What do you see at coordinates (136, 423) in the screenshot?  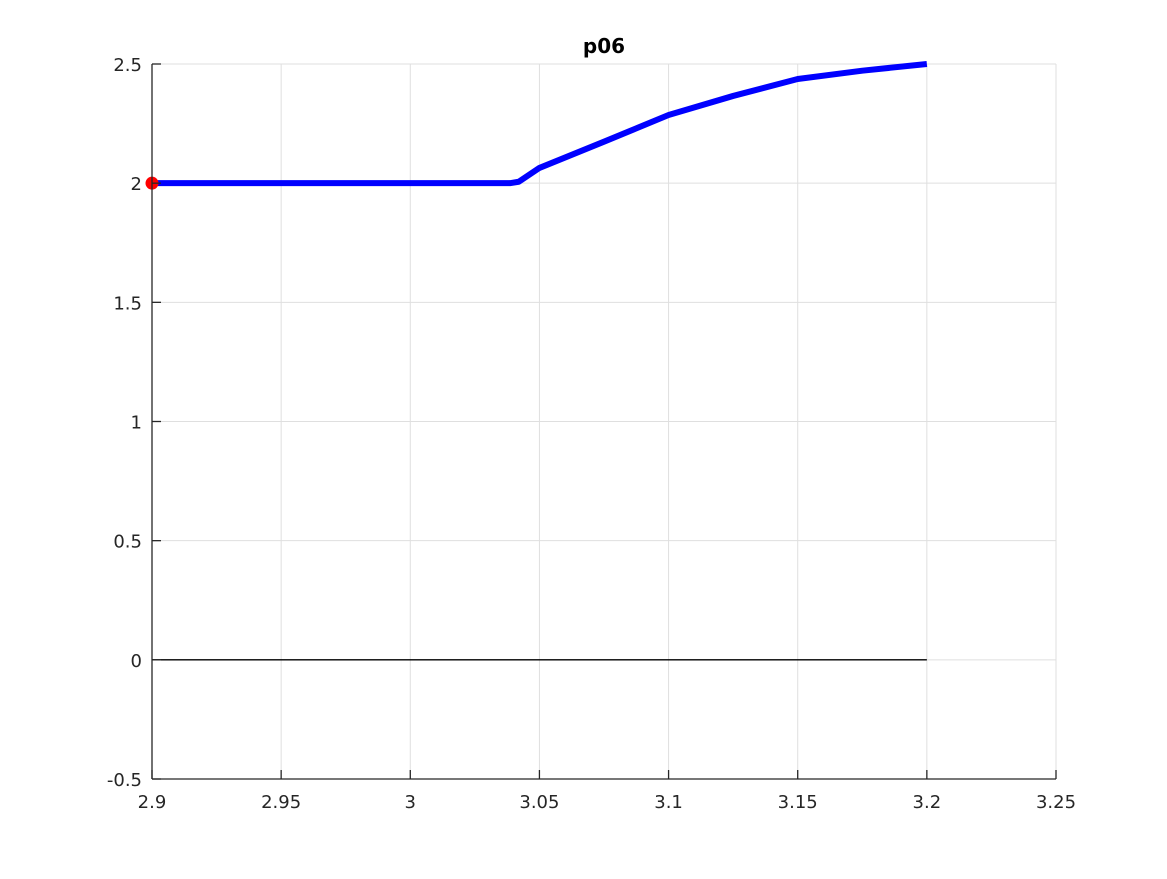 I see `y-tick-label: 1` at bounding box center [136, 423].